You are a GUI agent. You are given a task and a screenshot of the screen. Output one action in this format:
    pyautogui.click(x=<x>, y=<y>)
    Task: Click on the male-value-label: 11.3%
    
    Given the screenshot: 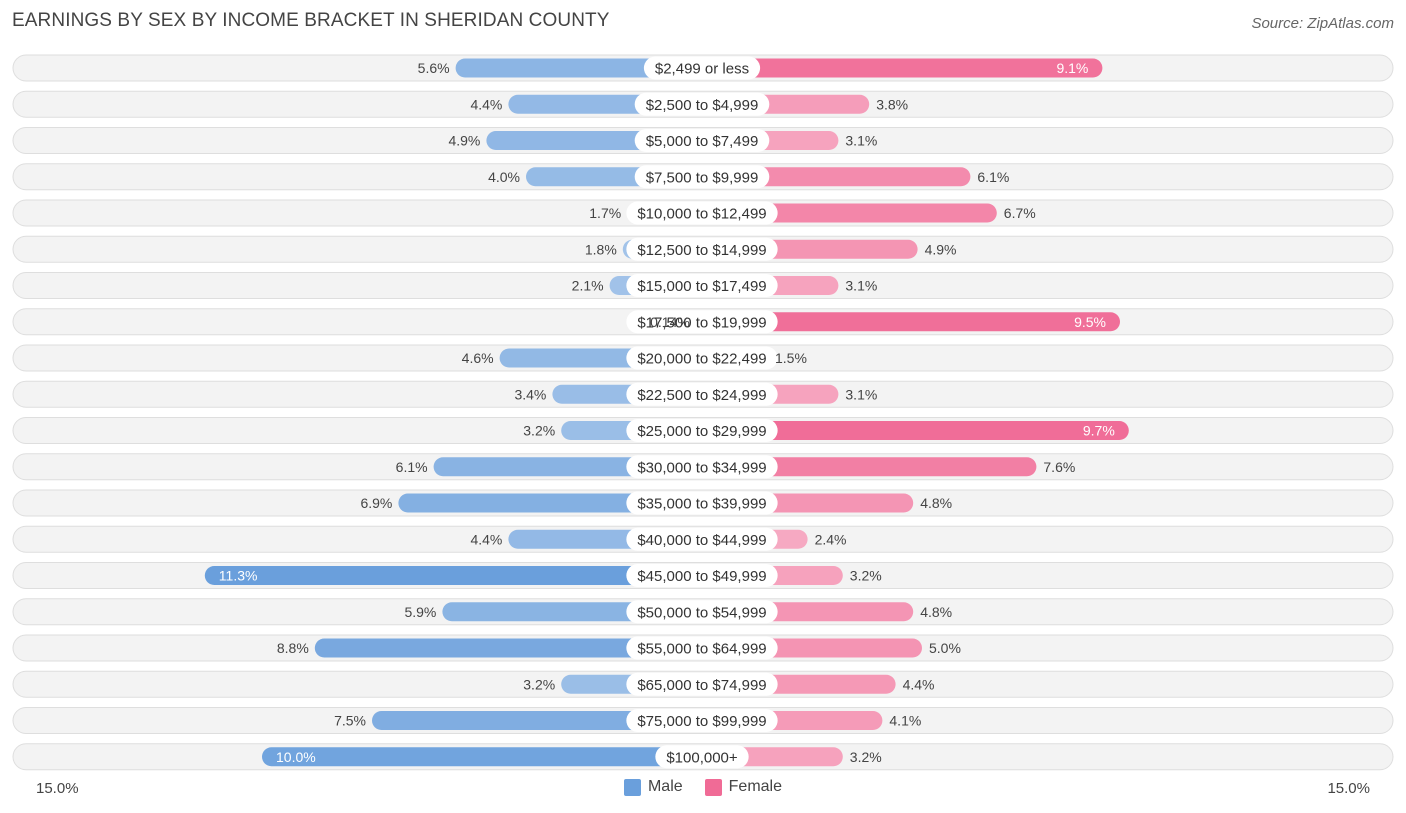 What is the action you would take?
    pyautogui.click(x=238, y=576)
    